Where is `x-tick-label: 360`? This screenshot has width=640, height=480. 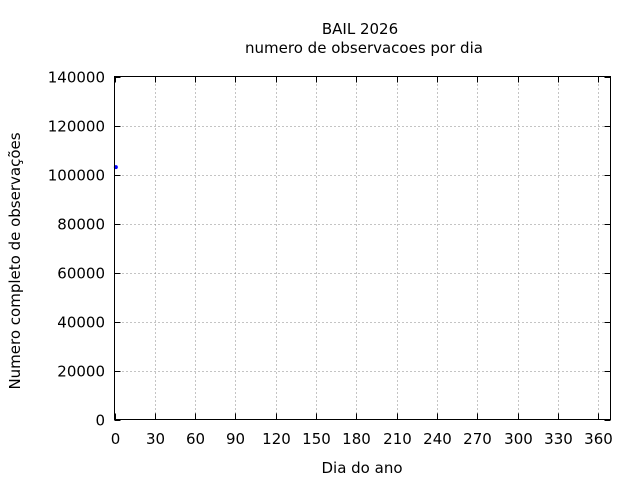 x-tick-label: 360 is located at coordinates (598, 439).